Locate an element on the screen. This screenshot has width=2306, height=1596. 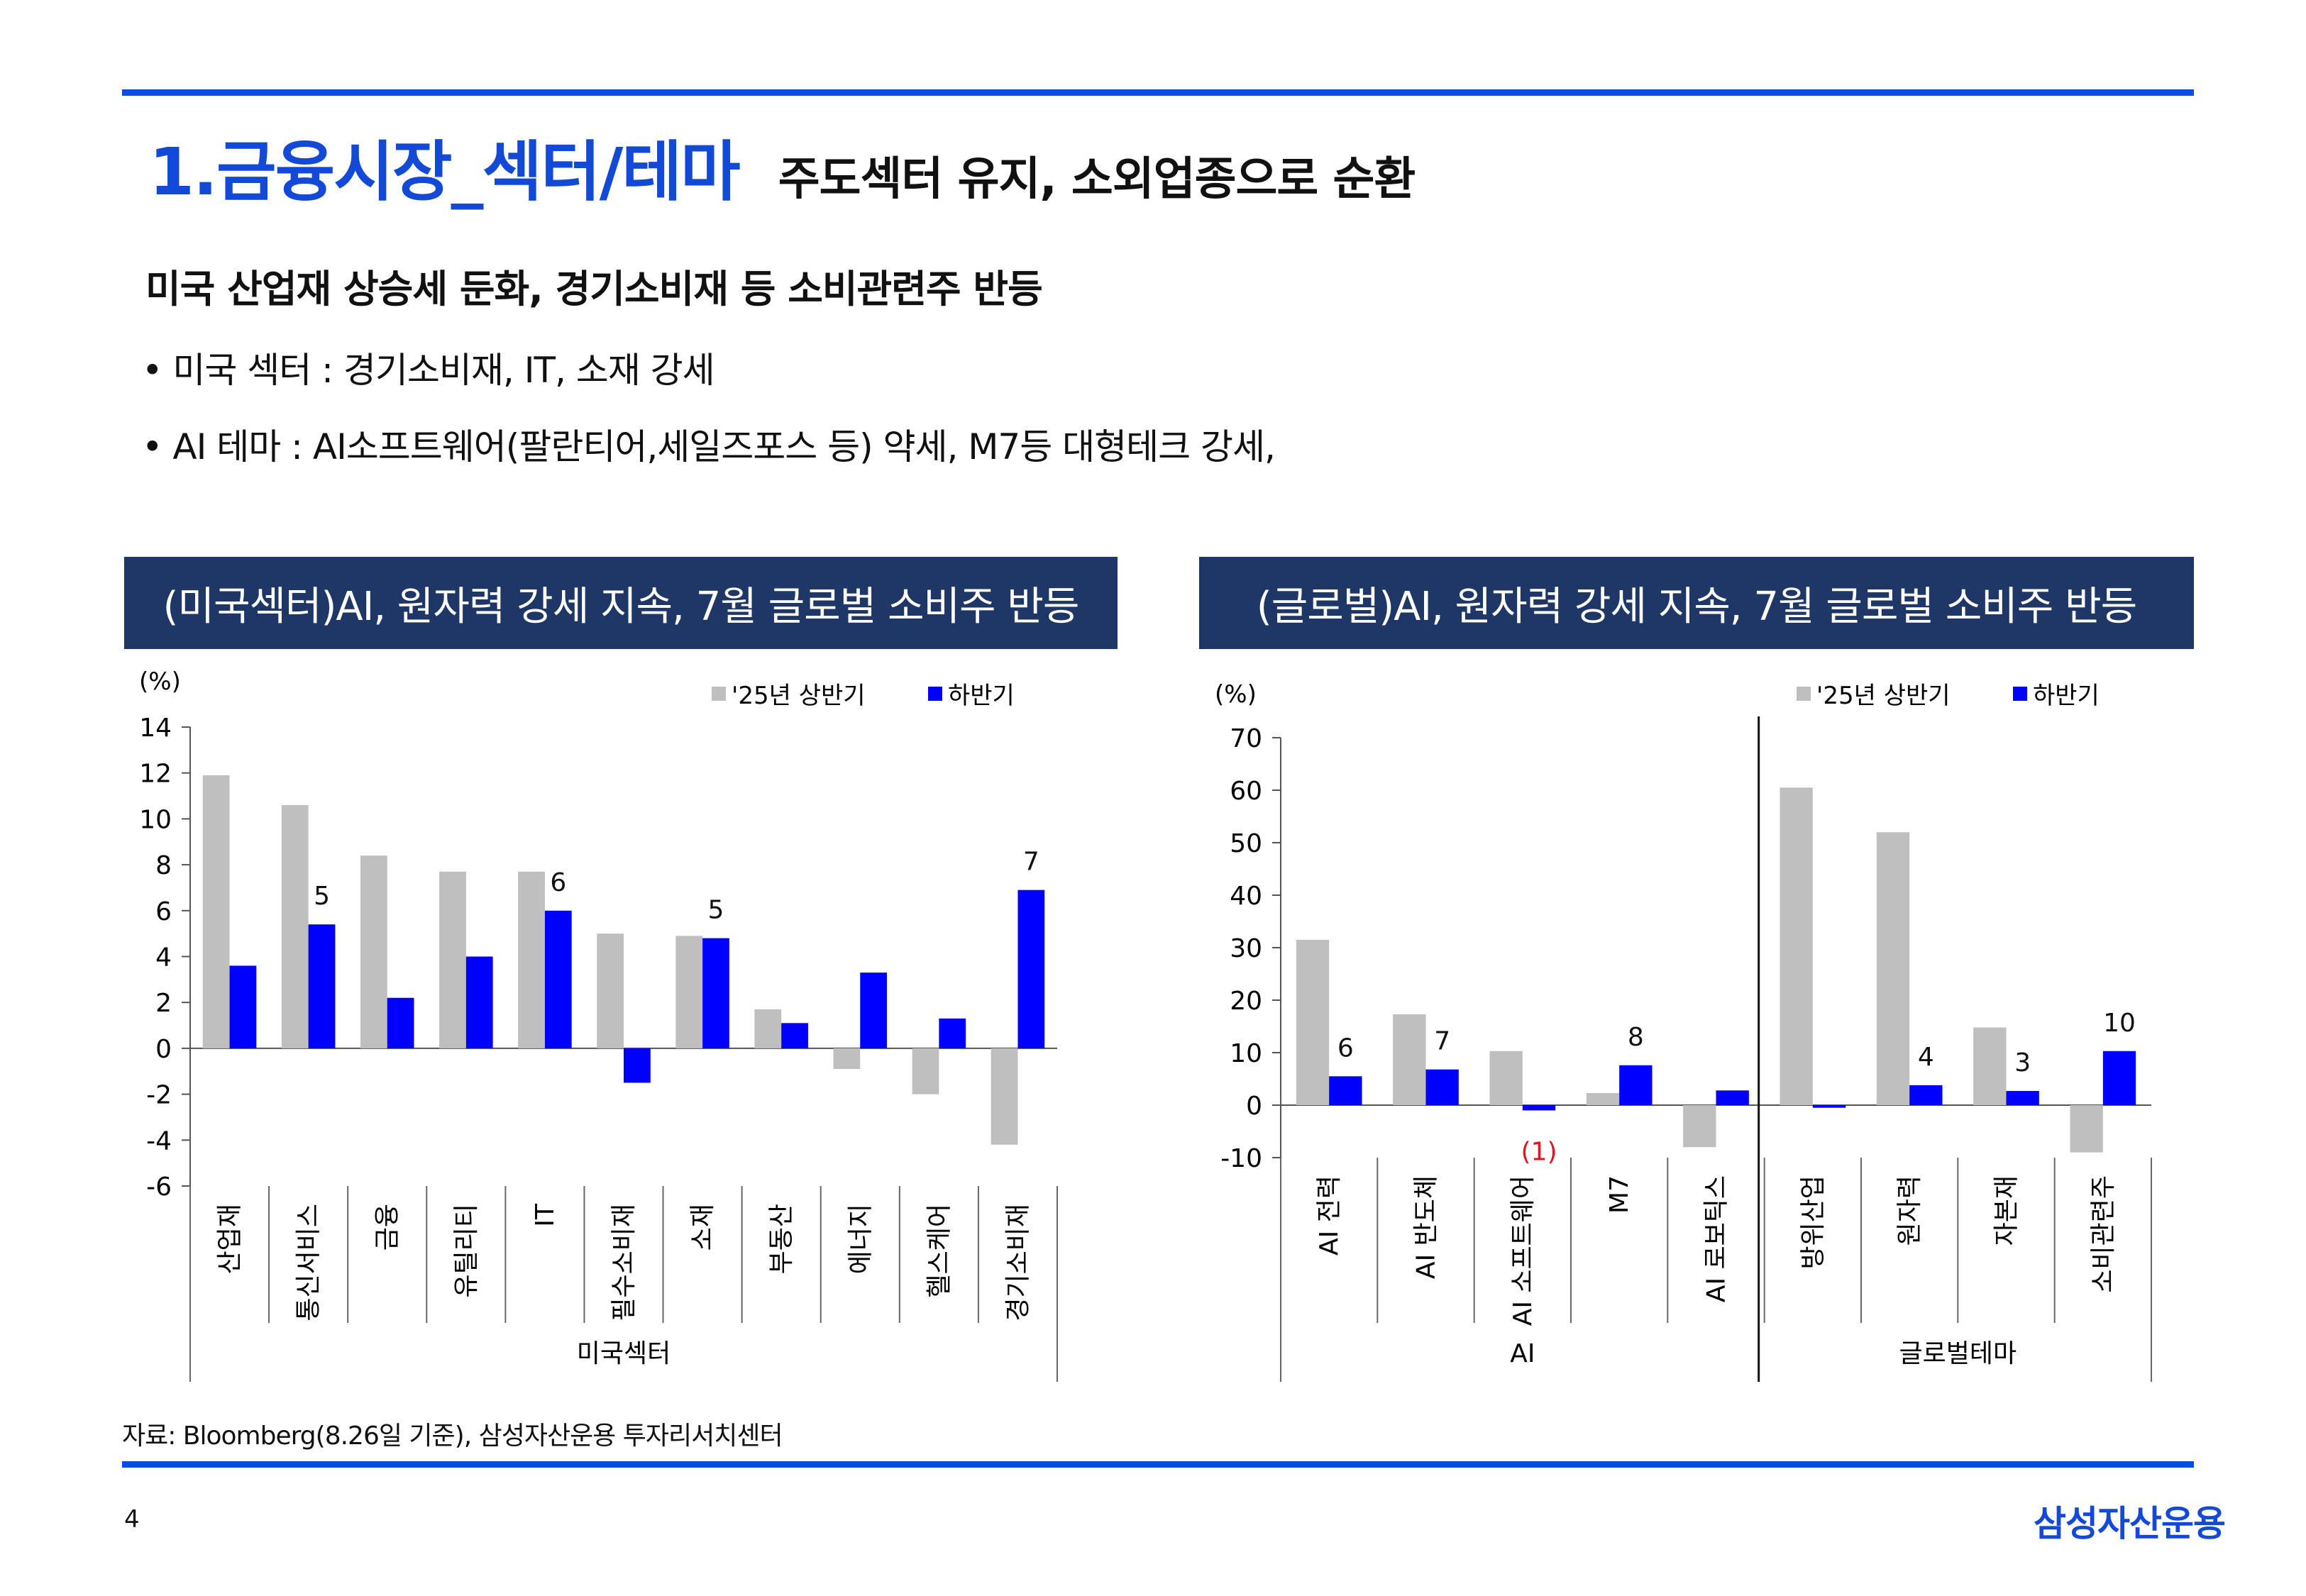
chart2-ytick-label: 20 is located at coordinates (1246, 1002).